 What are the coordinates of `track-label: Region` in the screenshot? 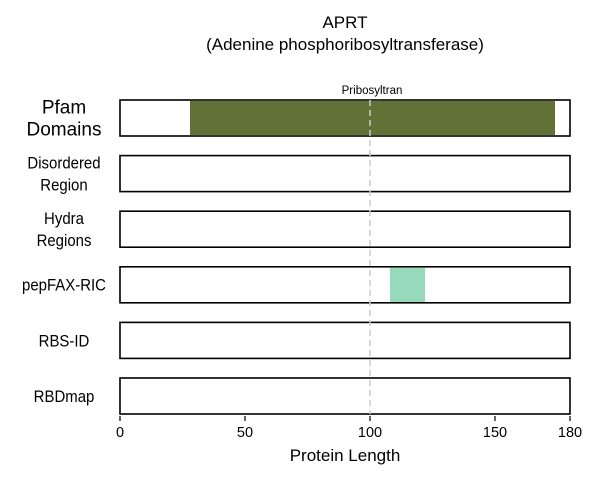 It's located at (63, 186).